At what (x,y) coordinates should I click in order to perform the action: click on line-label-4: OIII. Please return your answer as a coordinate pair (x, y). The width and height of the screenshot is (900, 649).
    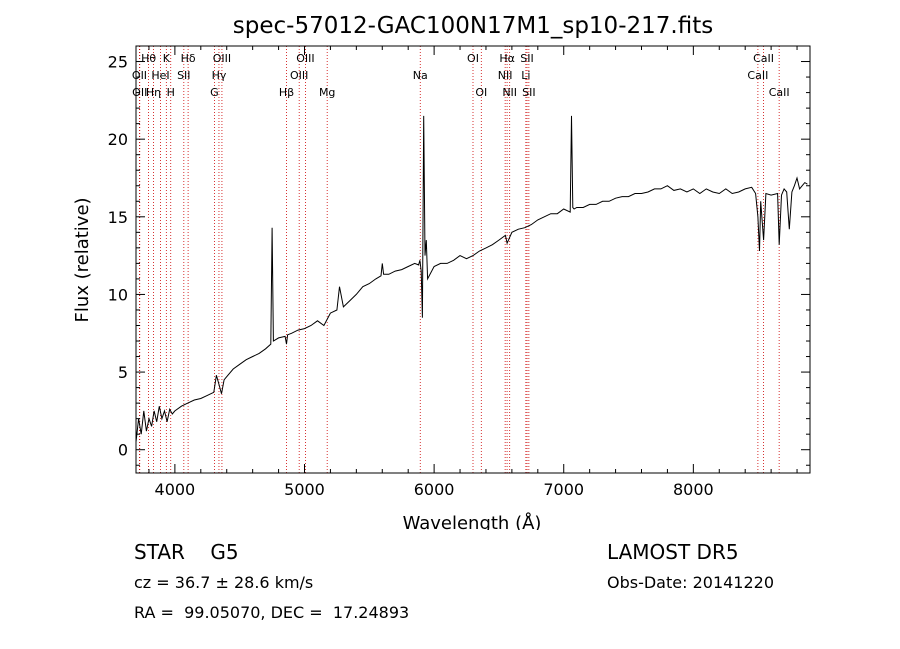
    Looking at the image, I should click on (305, 58).